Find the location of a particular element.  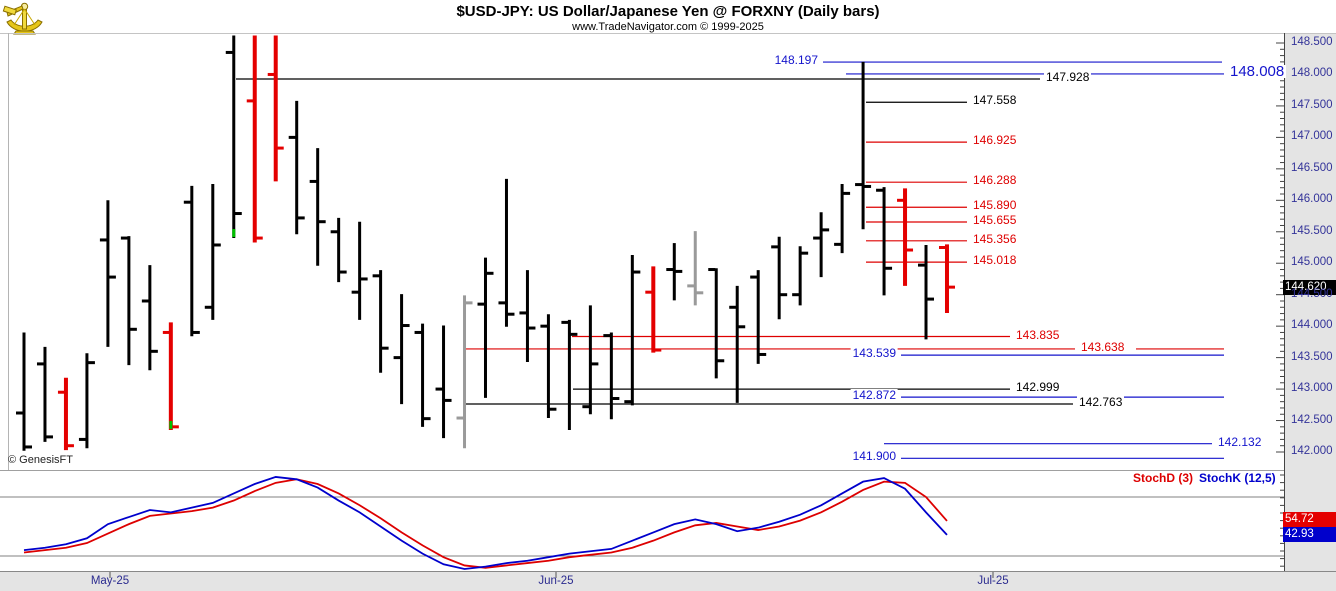

stoch-d-line is located at coordinates (485, 523).